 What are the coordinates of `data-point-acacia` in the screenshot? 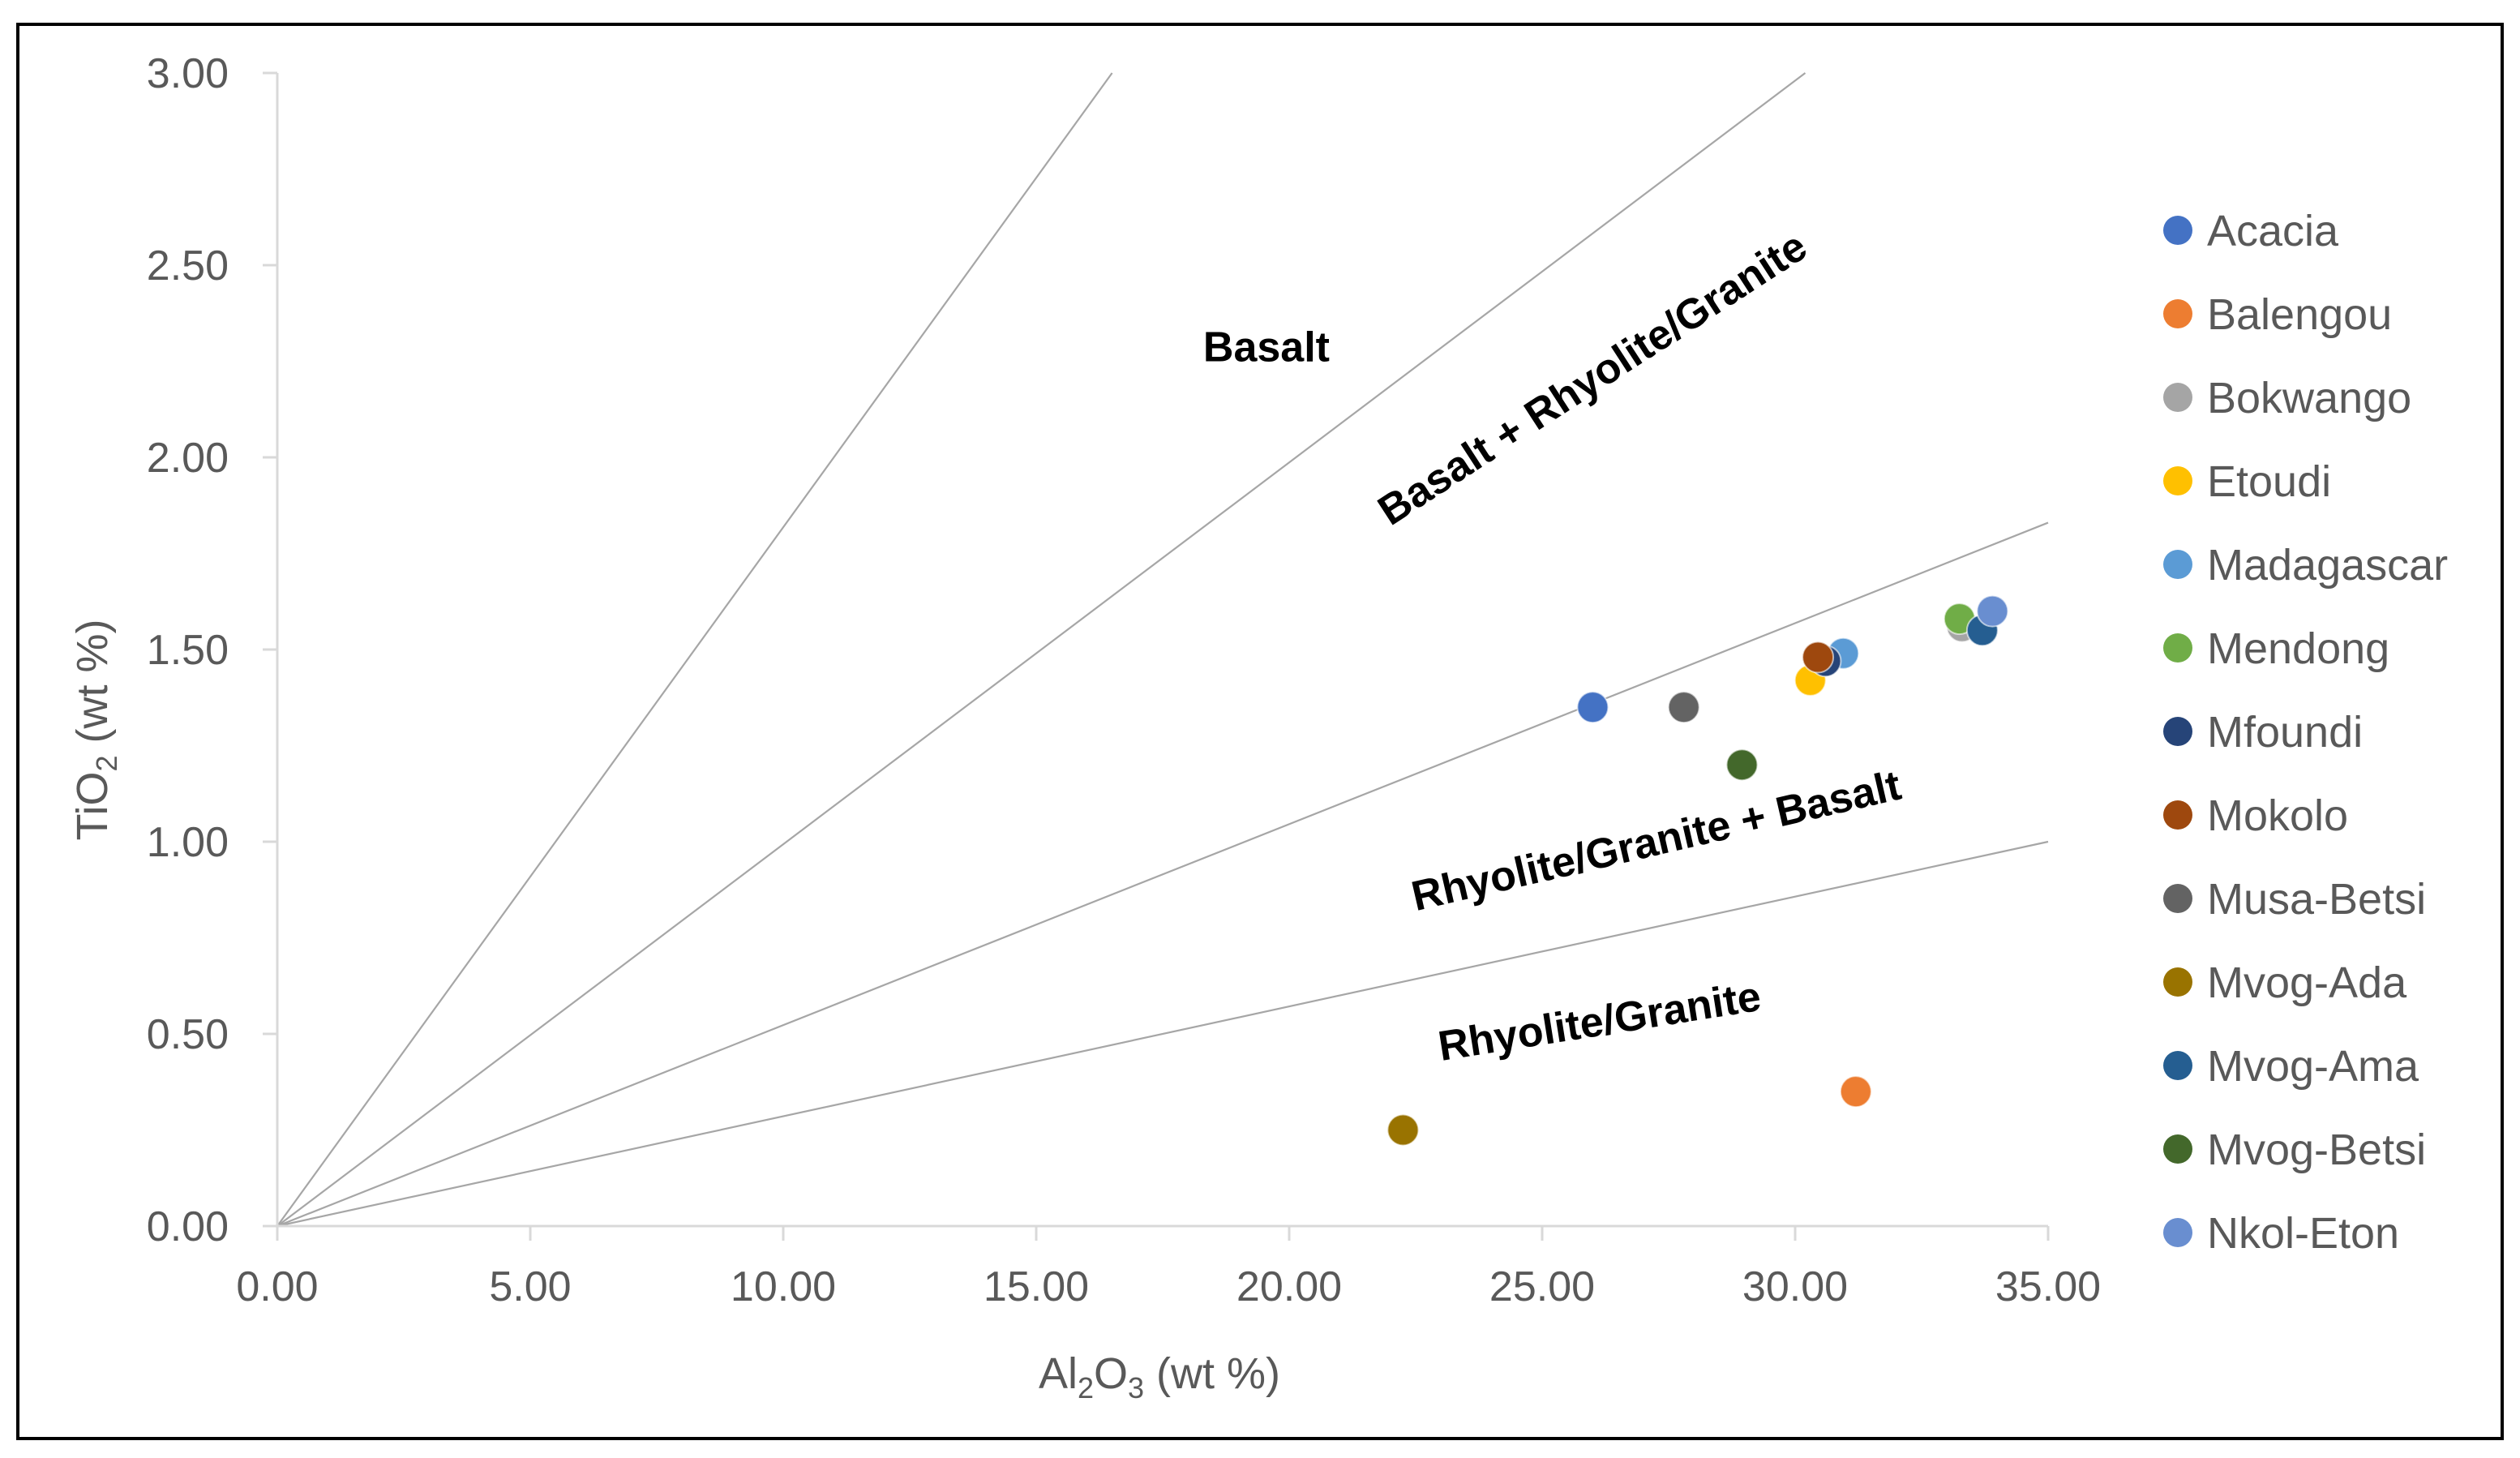 It's located at (1593, 707).